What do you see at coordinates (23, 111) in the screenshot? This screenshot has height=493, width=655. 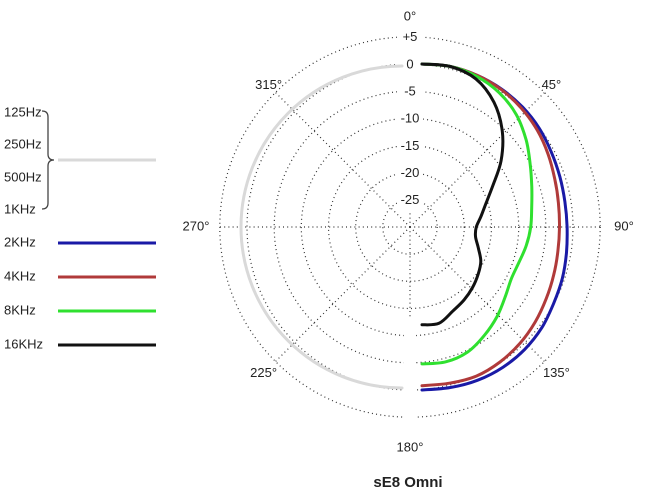 I see `legend-group-label: 125Hz` at bounding box center [23, 111].